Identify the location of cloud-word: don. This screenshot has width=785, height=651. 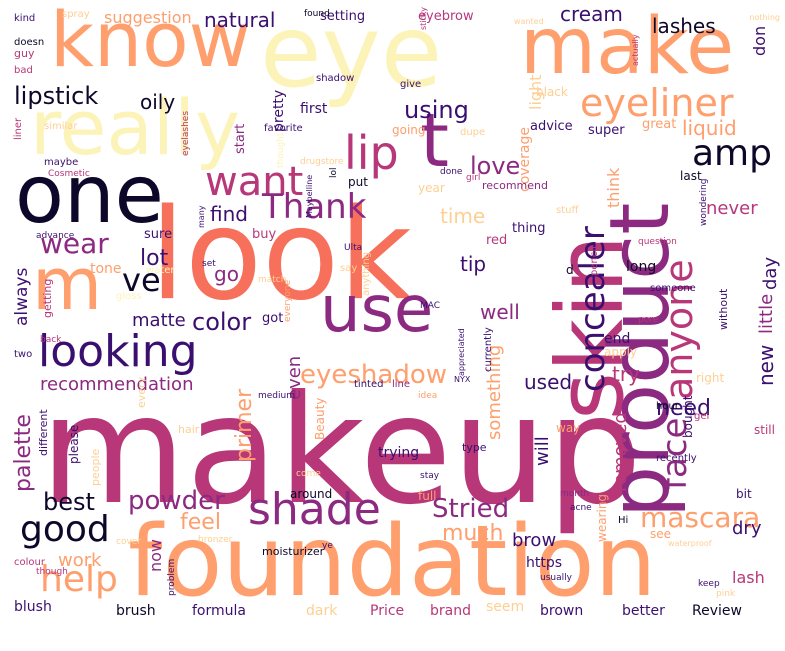
(759, 40).